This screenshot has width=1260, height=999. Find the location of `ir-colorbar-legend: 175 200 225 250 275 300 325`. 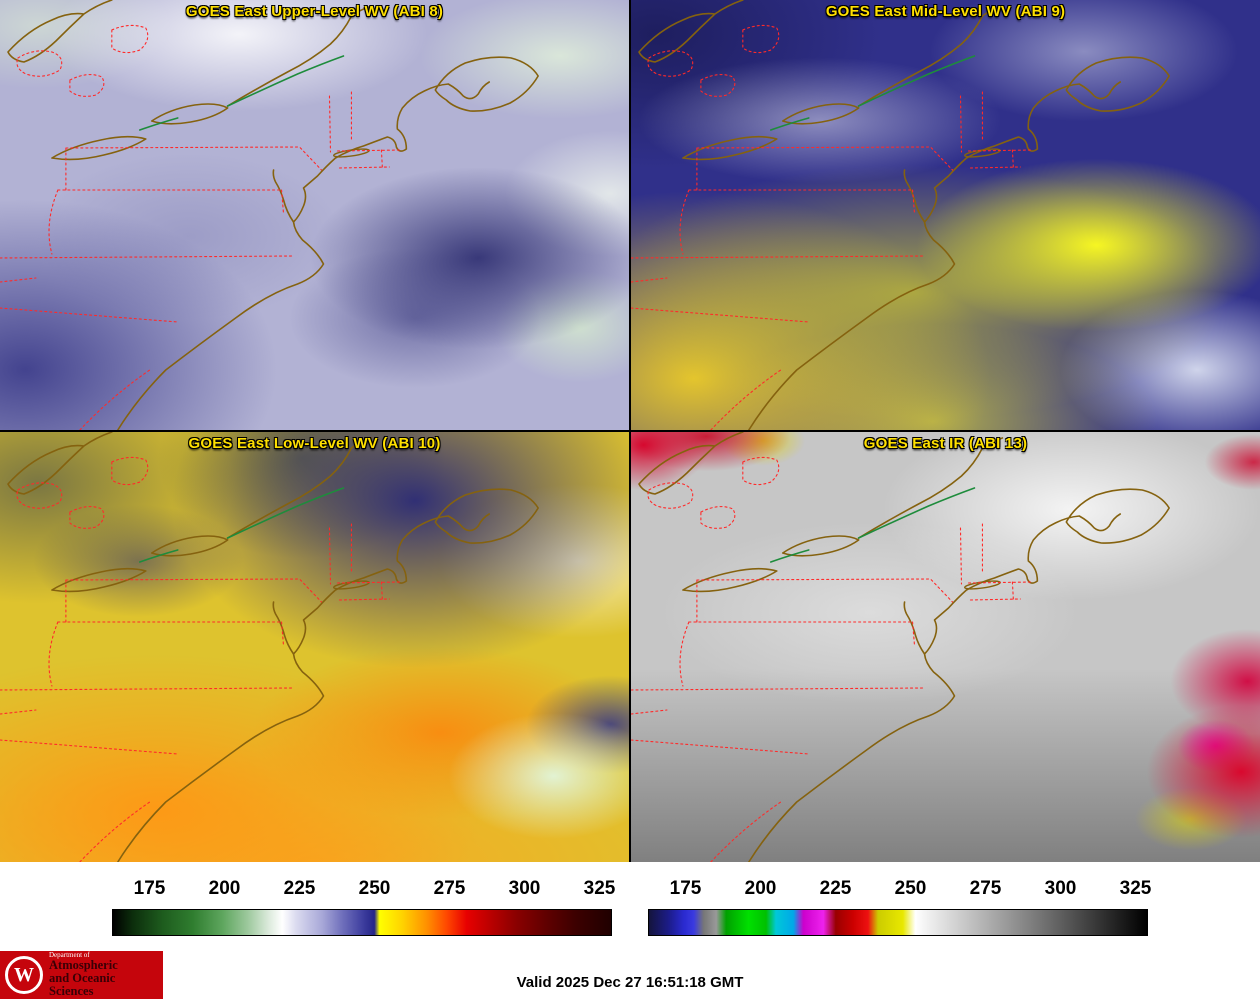

ir-colorbar-legend: 175 200 225 250 275 300 325 is located at coordinates (900, 909).